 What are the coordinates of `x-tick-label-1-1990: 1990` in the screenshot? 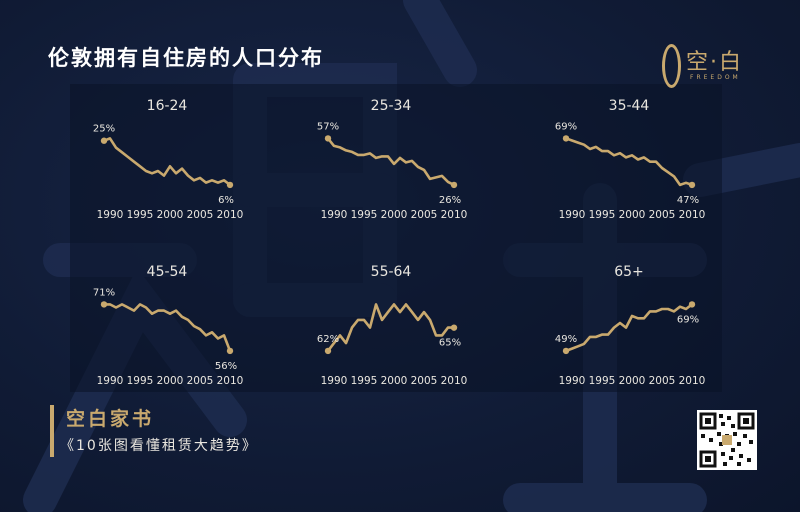 It's located at (110, 215).